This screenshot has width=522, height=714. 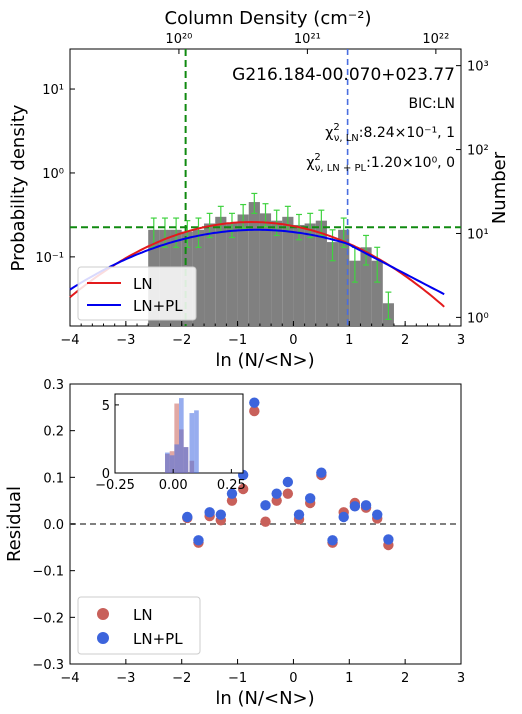 I want to click on inset-x-tick-label: 0.00, so click(x=173, y=485).